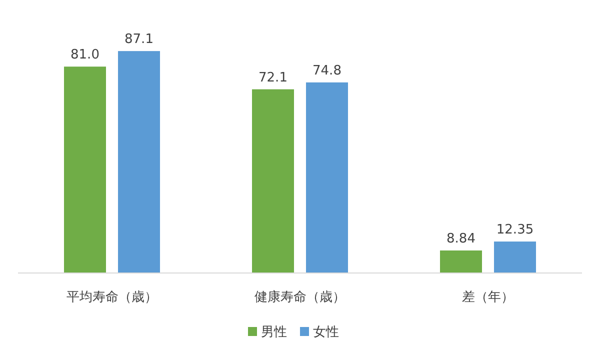 This screenshot has width=600, height=360. What do you see at coordinates (327, 70) in the screenshot?
I see `data-label: 74.8` at bounding box center [327, 70].